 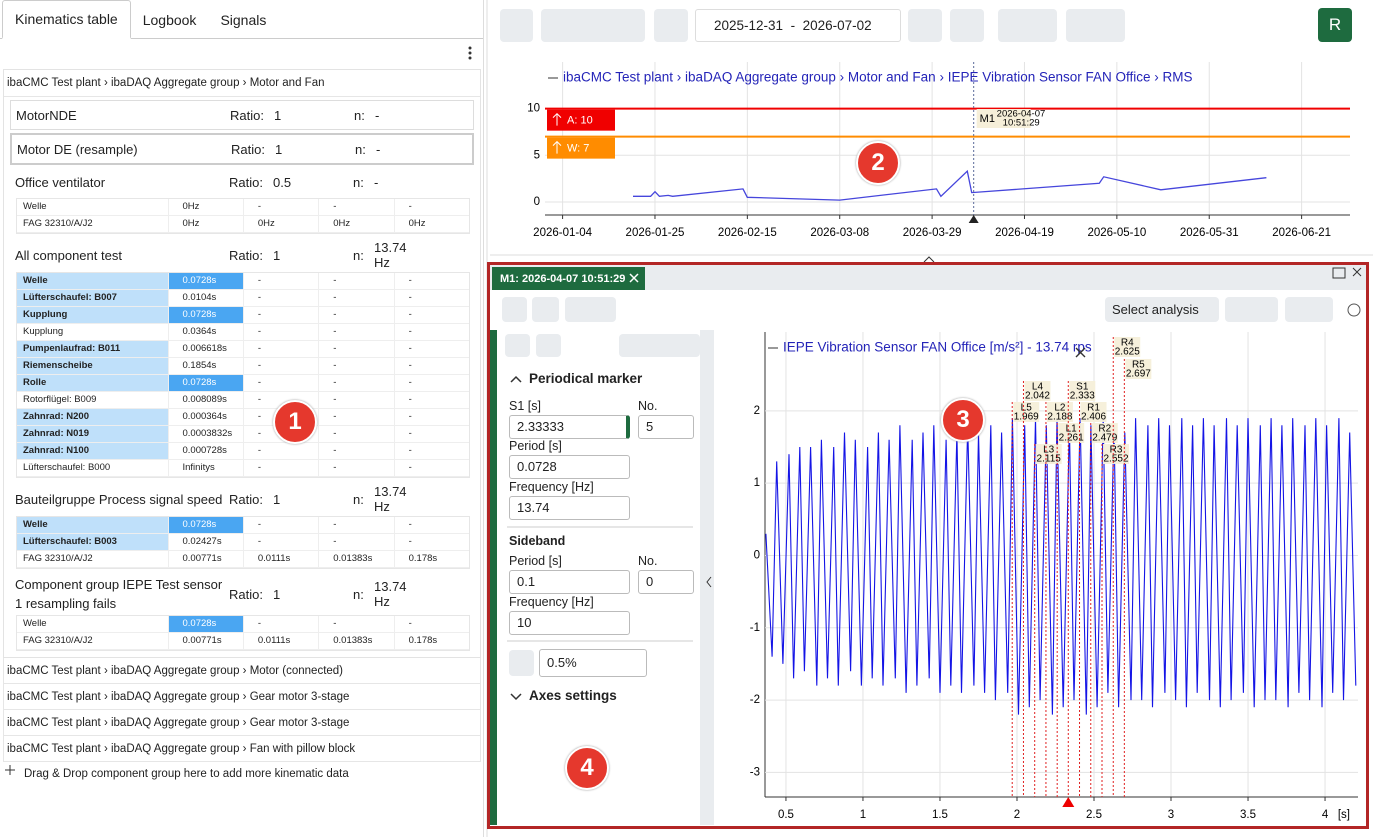 What do you see at coordinates (67, 467) in the screenshot?
I see `table-cell: Lüfterschaufel: B000` at bounding box center [67, 467].